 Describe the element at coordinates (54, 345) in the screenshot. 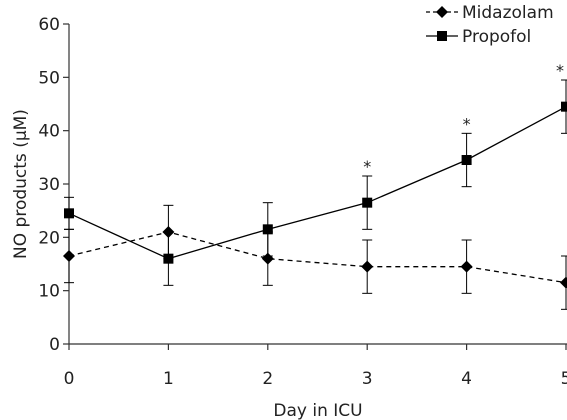

I see `y-tick-label: 0` at that location.